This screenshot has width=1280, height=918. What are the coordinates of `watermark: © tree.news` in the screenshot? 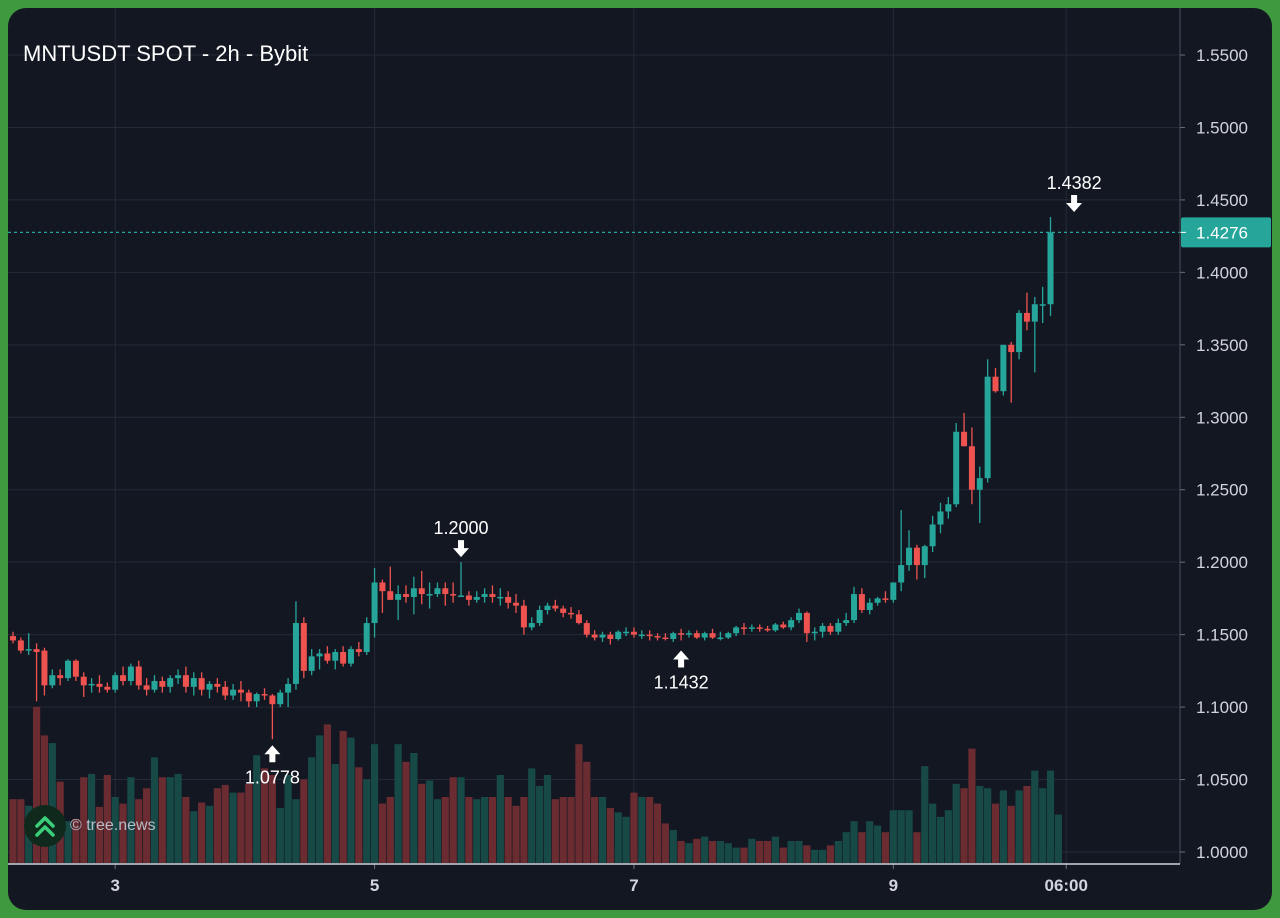 It's located at (90, 826).